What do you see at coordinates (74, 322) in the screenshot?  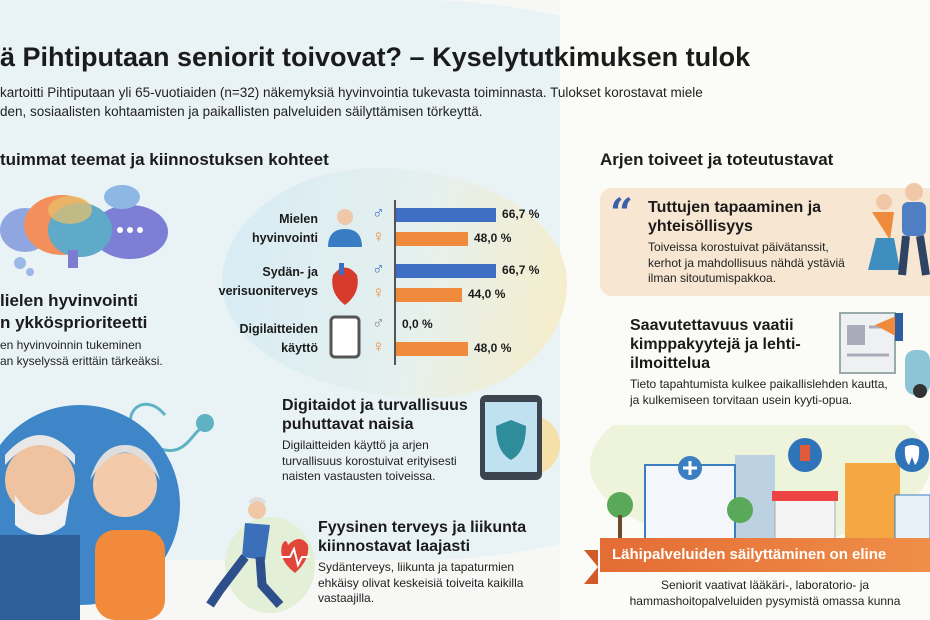 I see `mental-title-line-2: n ykkösprioriteetti` at bounding box center [74, 322].